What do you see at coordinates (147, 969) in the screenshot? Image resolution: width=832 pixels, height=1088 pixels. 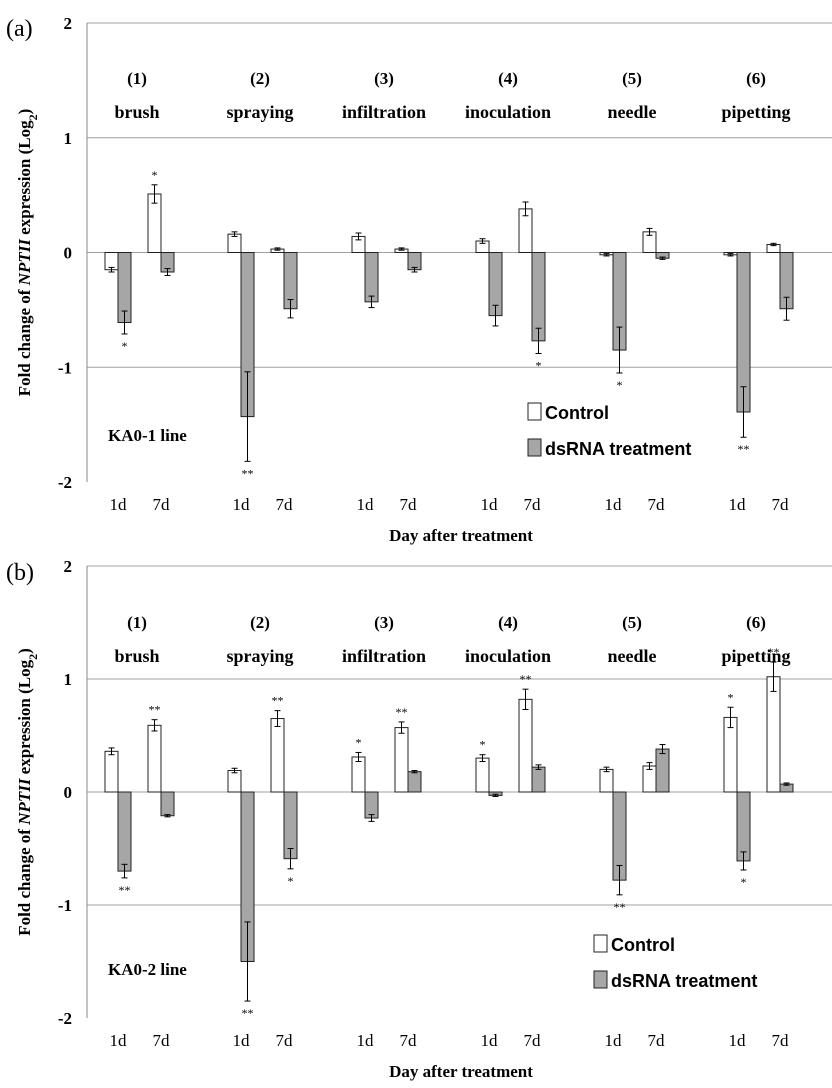 I see `line-label: KA0-2 line` at bounding box center [147, 969].